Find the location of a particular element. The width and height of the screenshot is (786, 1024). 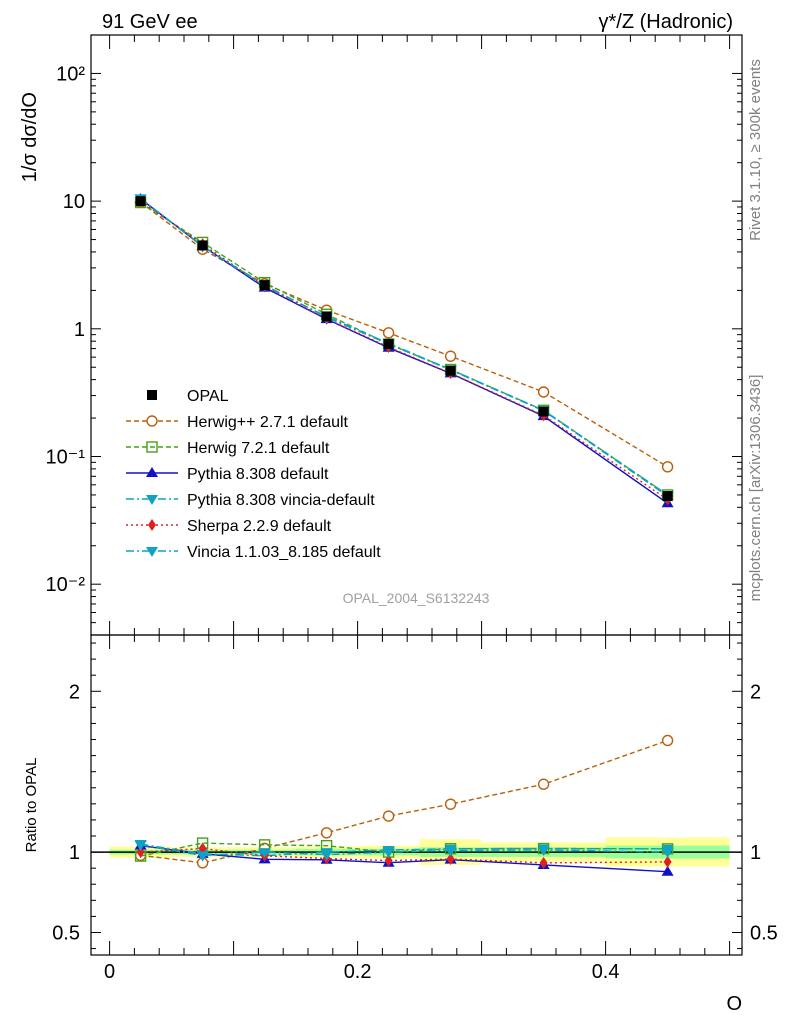

legend-label: Pythia 8.308 default is located at coordinates (258, 474).